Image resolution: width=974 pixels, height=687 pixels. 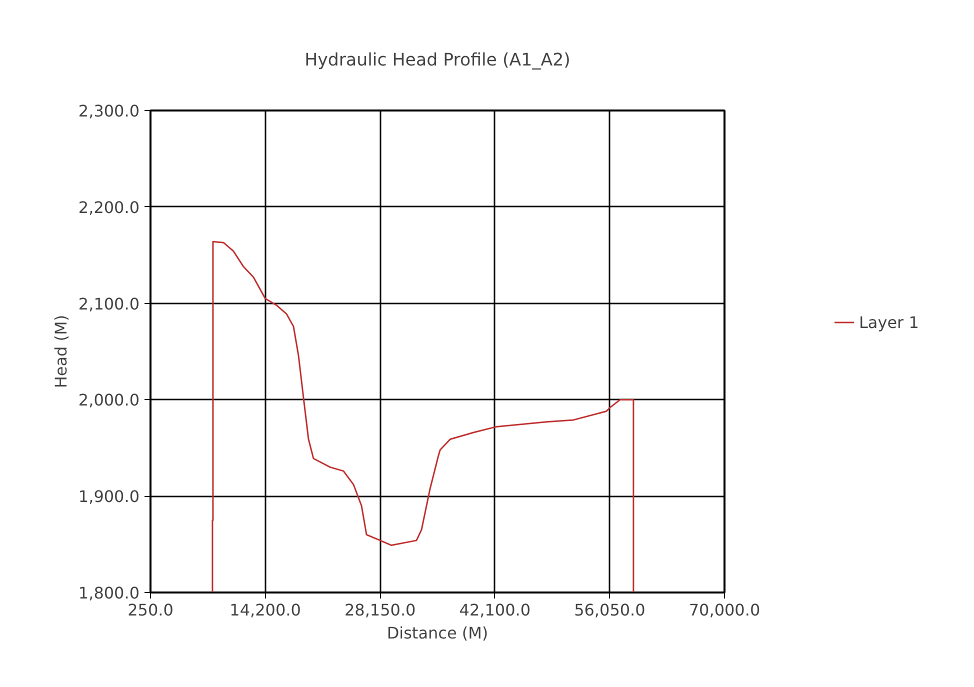 What do you see at coordinates (109, 400) in the screenshot?
I see `y-tick-label: 2,000.0` at bounding box center [109, 400].